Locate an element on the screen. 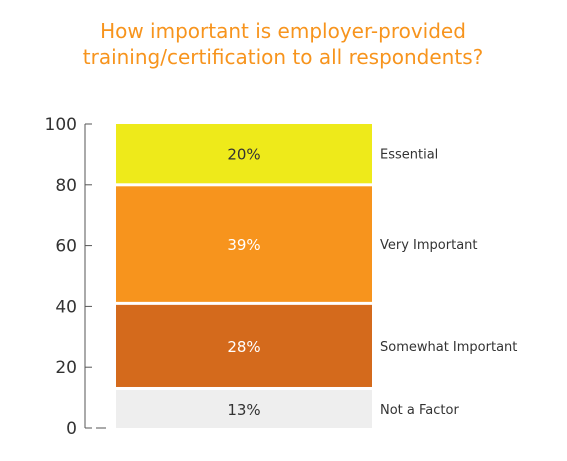 The image size is (567, 461). data-label-not-a-factor: 13% is located at coordinates (243, 410).